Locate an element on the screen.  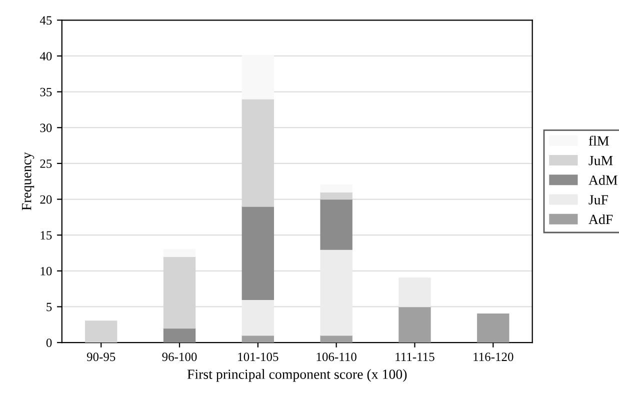
y-tick-label: 0 is located at coordinates (49, 343).